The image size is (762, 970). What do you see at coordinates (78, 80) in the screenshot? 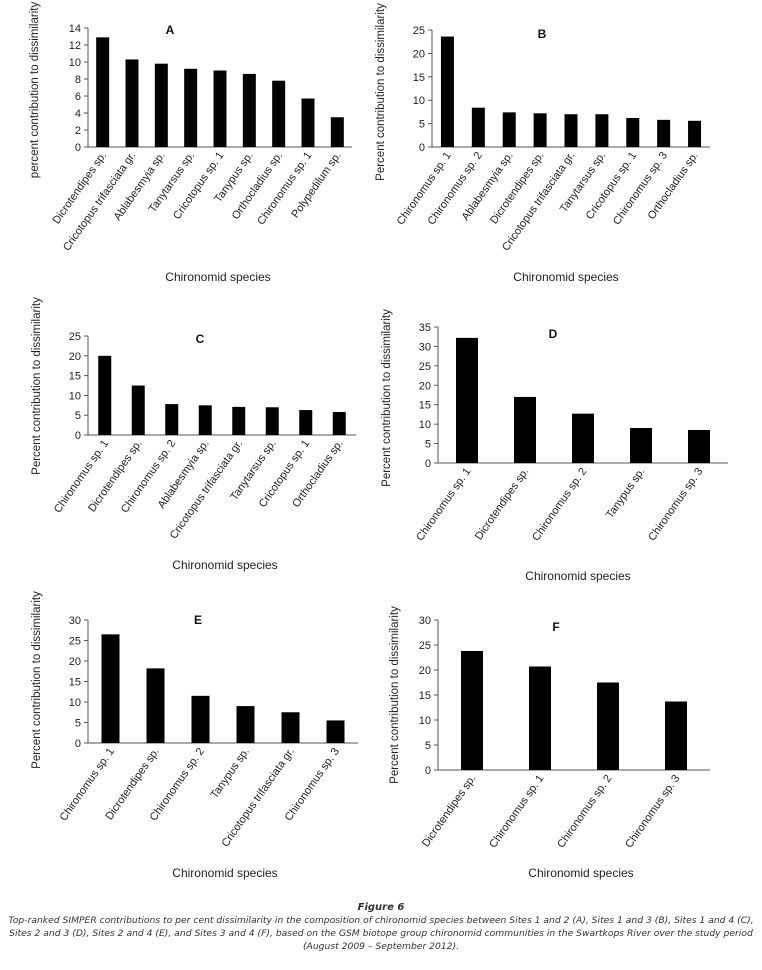
I see `y-tick-label: 8` at bounding box center [78, 80].